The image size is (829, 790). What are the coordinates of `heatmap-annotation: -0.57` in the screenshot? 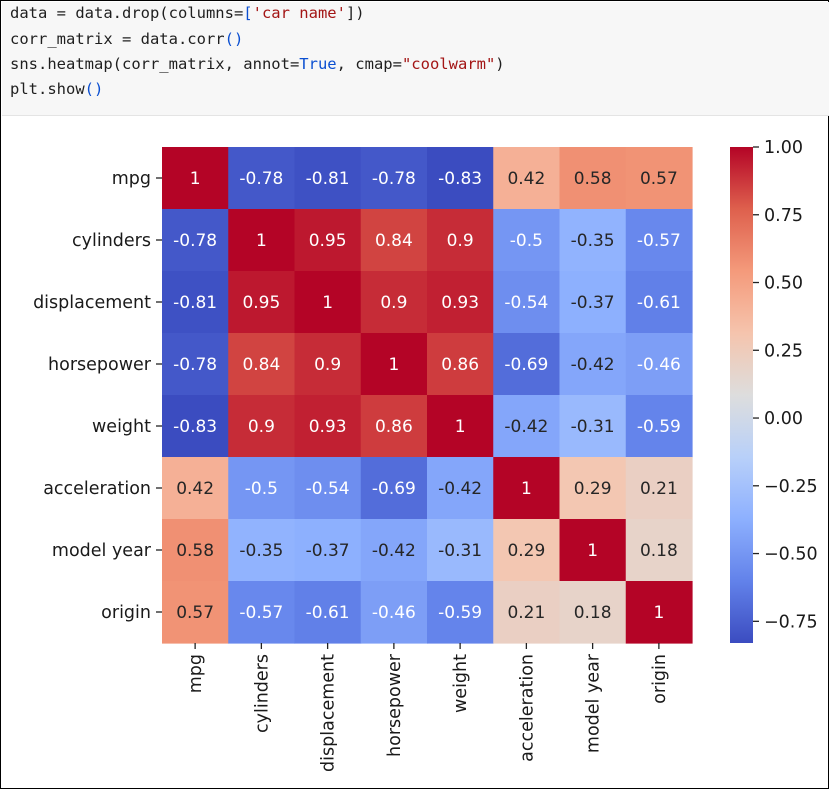 It's located at (659, 241).